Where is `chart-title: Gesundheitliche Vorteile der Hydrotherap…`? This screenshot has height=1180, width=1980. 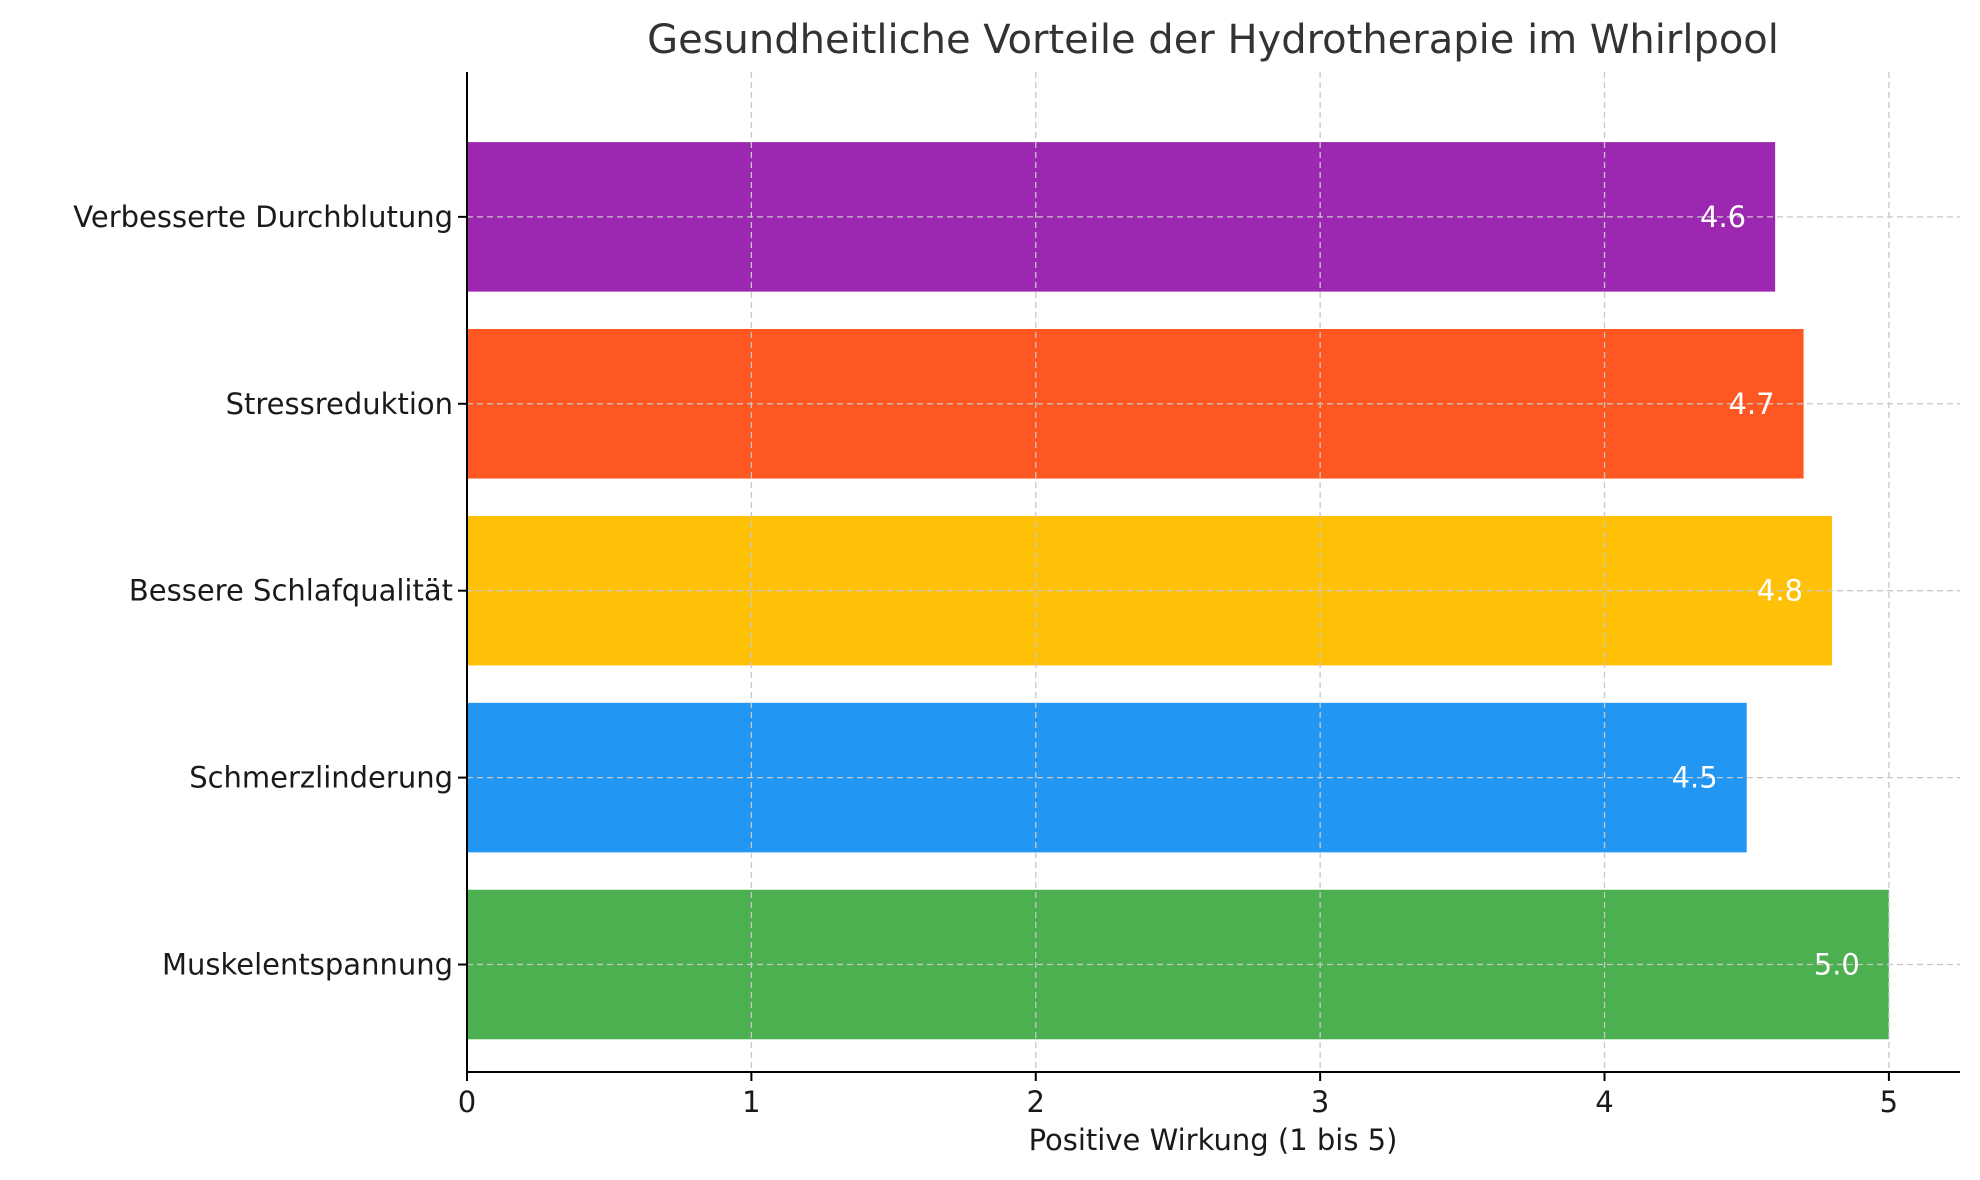
chart-title: Gesundheitliche Vorteile der Hydrotherap… is located at coordinates (1213, 40).